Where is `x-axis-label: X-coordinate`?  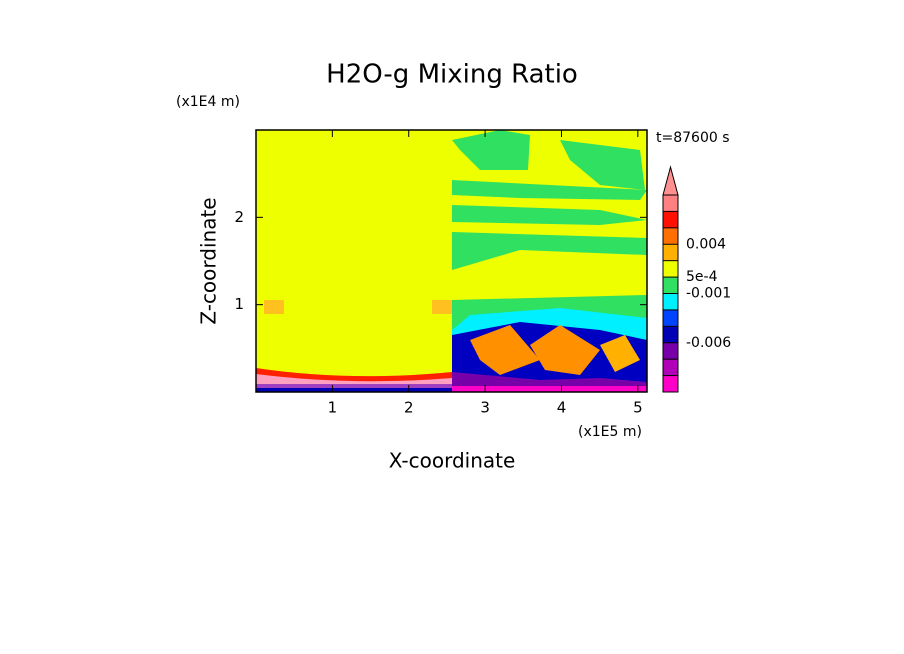
x-axis-label: X-coordinate is located at coordinates (452, 461).